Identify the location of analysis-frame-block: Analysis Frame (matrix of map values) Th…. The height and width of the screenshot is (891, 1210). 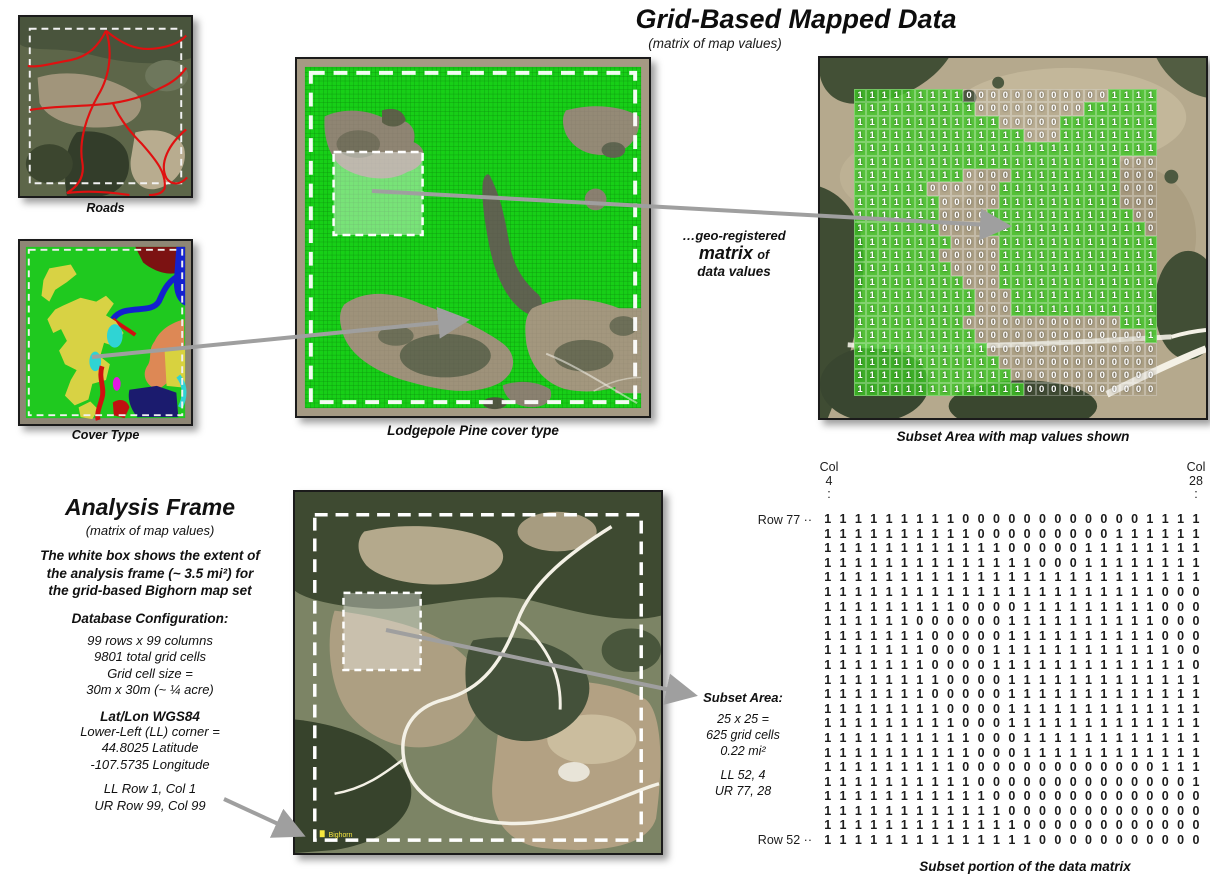
(150, 654).